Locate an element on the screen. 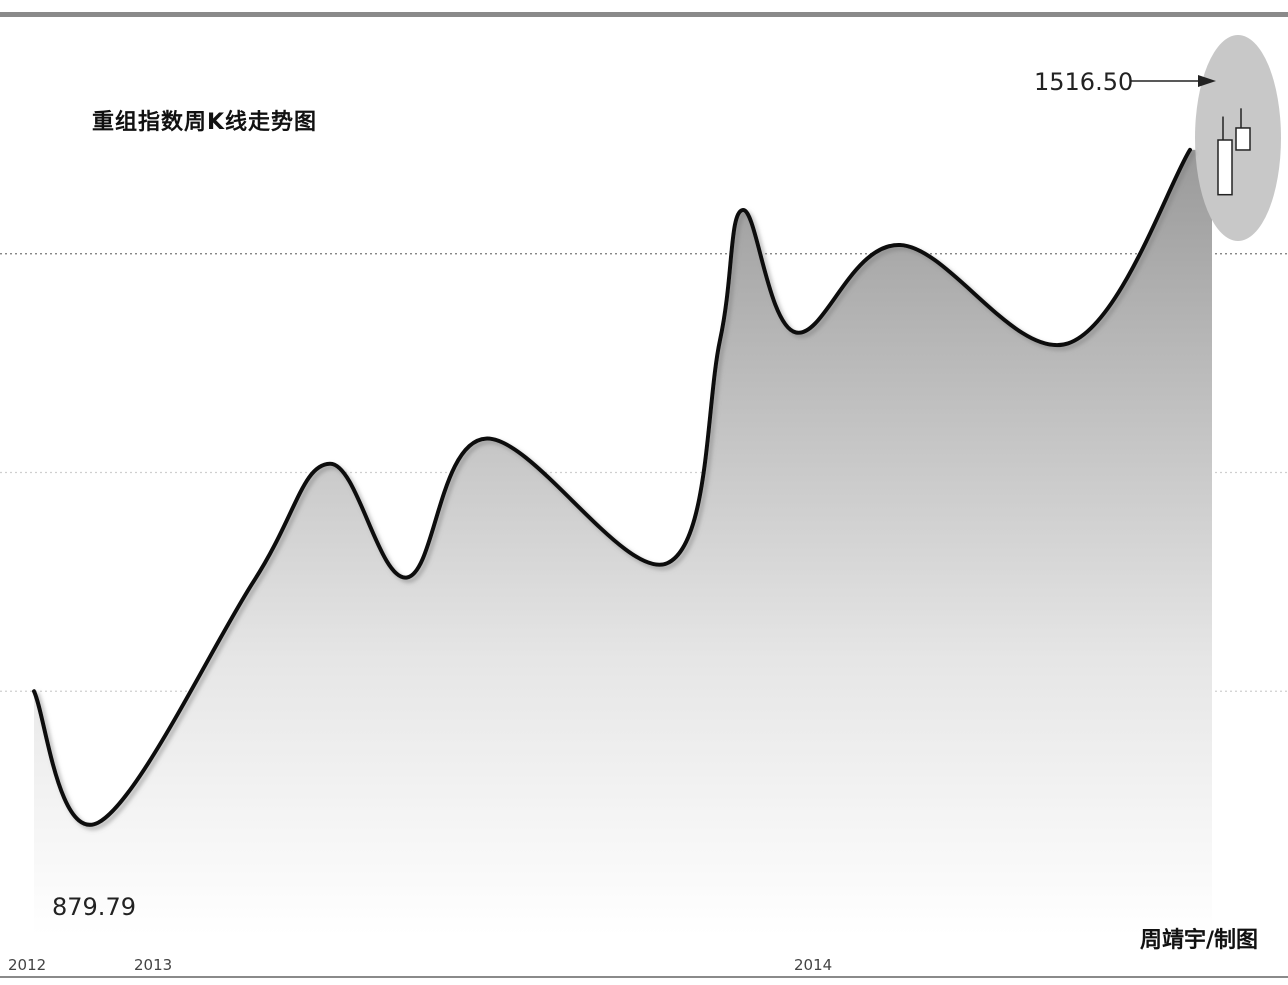  high-point-label: 1516.50 is located at coordinates (1084, 82).